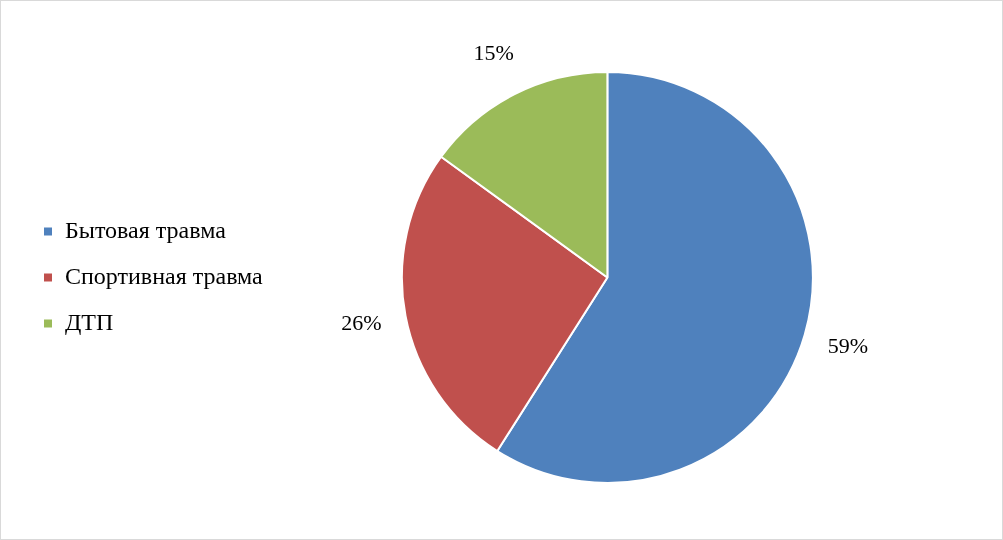  Describe the element at coordinates (146, 229) in the screenshot. I see `legend-label: Бытовая травма` at that location.